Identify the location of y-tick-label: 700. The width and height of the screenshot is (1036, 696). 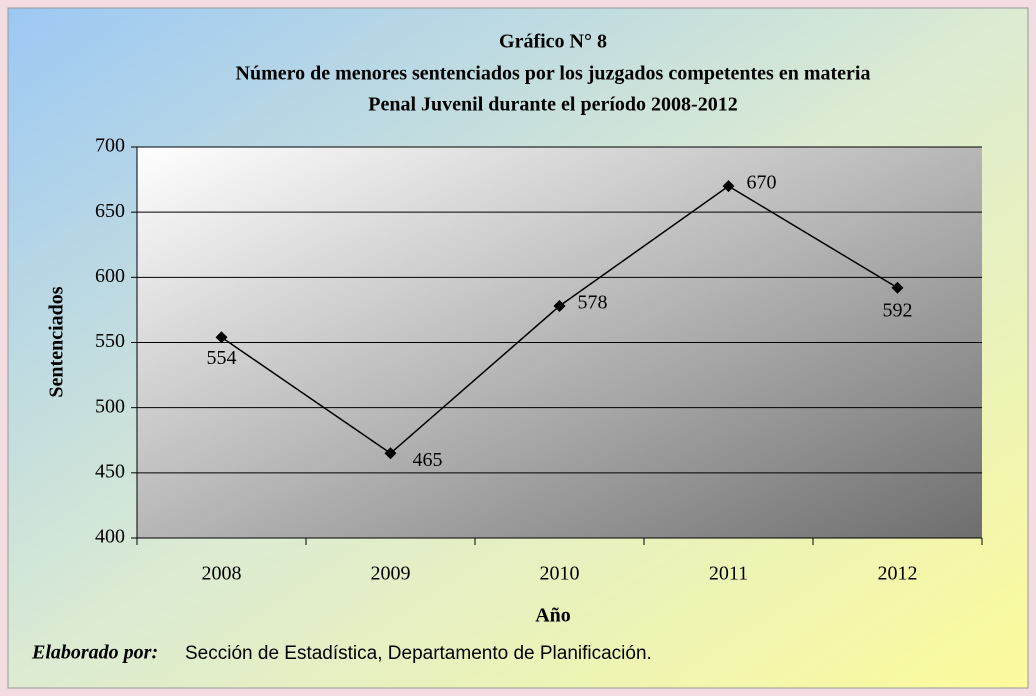
(110, 146).